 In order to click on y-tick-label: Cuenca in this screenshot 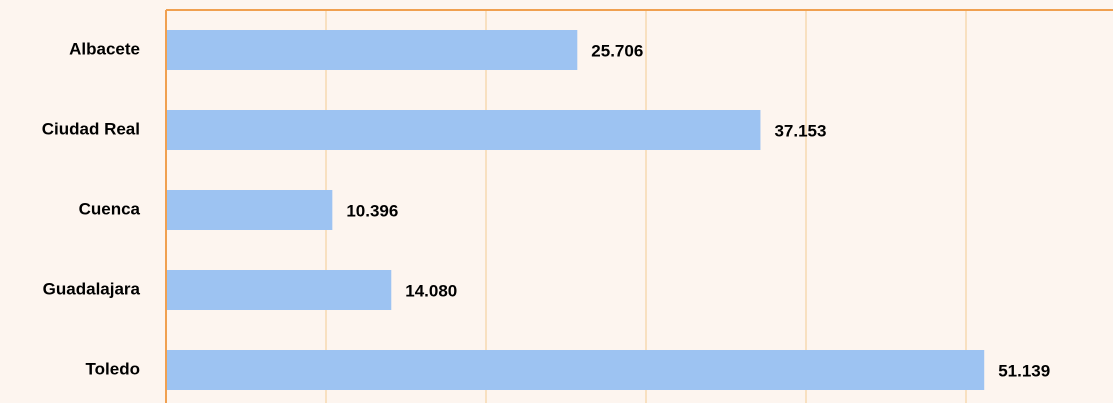, I will do `click(110, 208)`.